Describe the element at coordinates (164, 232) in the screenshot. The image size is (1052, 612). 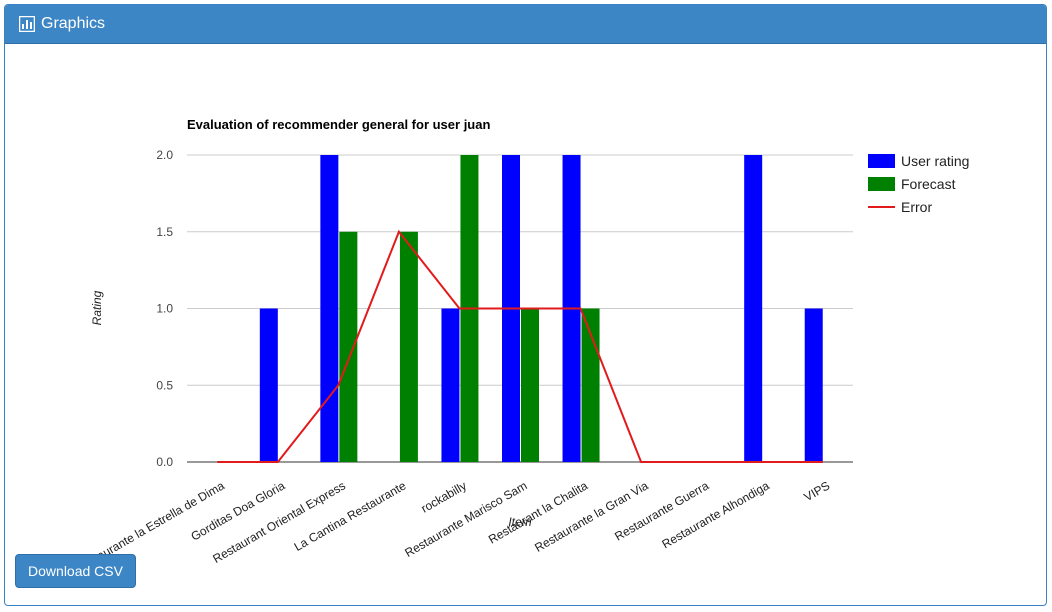
I see `y-tick-label: 1.5` at that location.